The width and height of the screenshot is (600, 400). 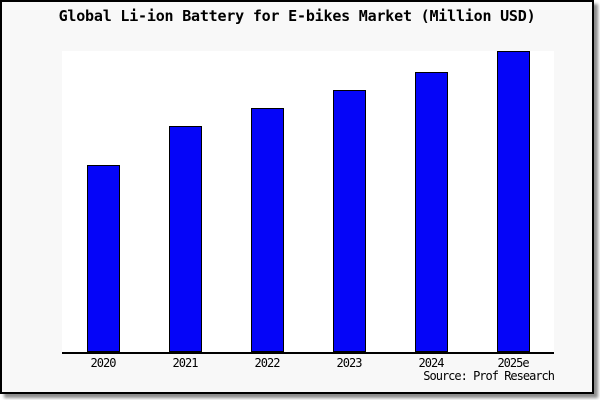 I want to click on bar-2020, so click(x=103, y=258).